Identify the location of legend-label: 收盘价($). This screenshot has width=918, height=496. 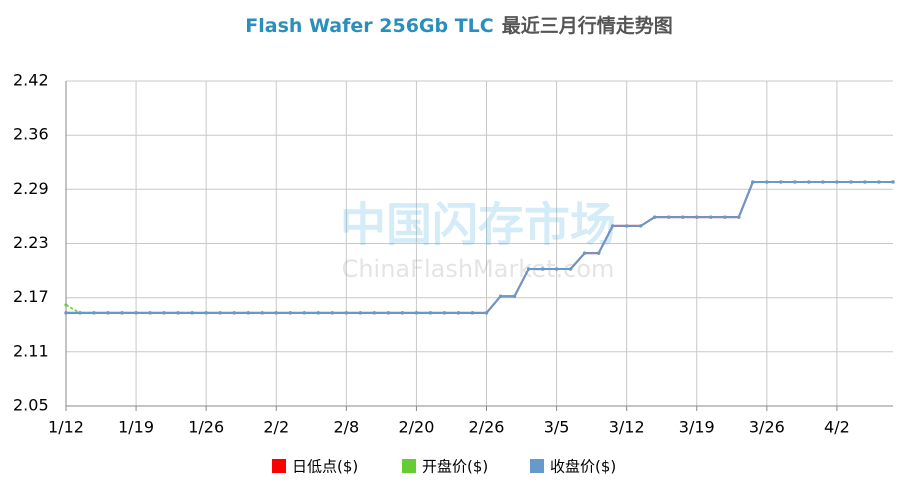
(583, 467).